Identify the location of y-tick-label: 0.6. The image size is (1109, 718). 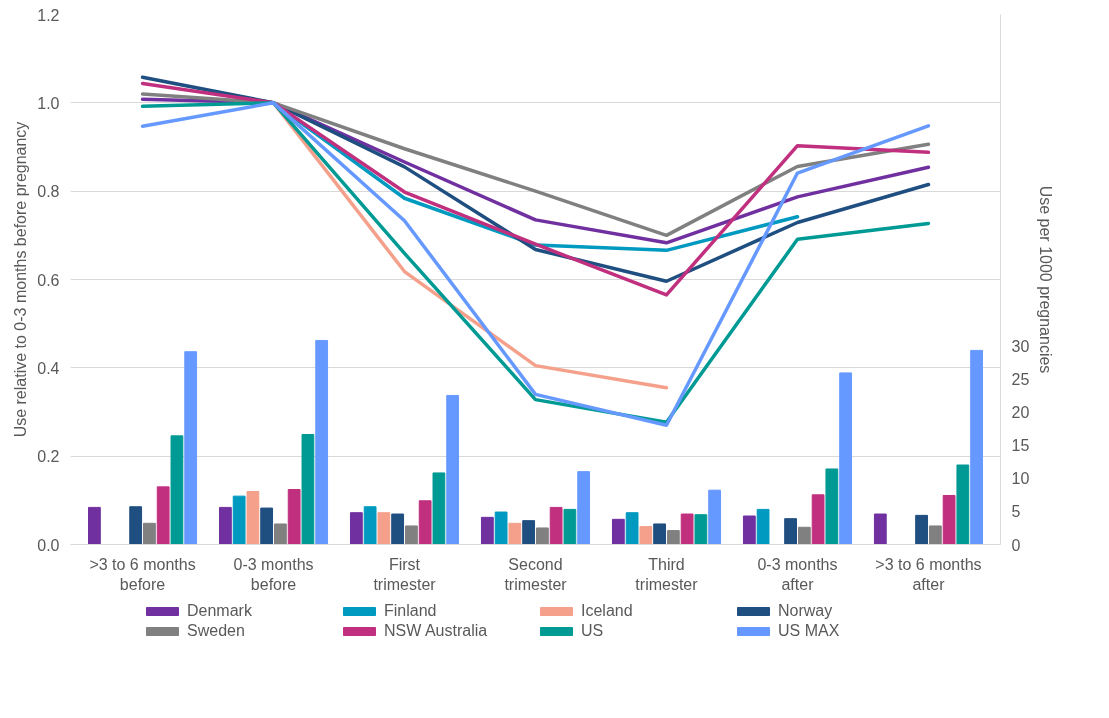
(48, 280).